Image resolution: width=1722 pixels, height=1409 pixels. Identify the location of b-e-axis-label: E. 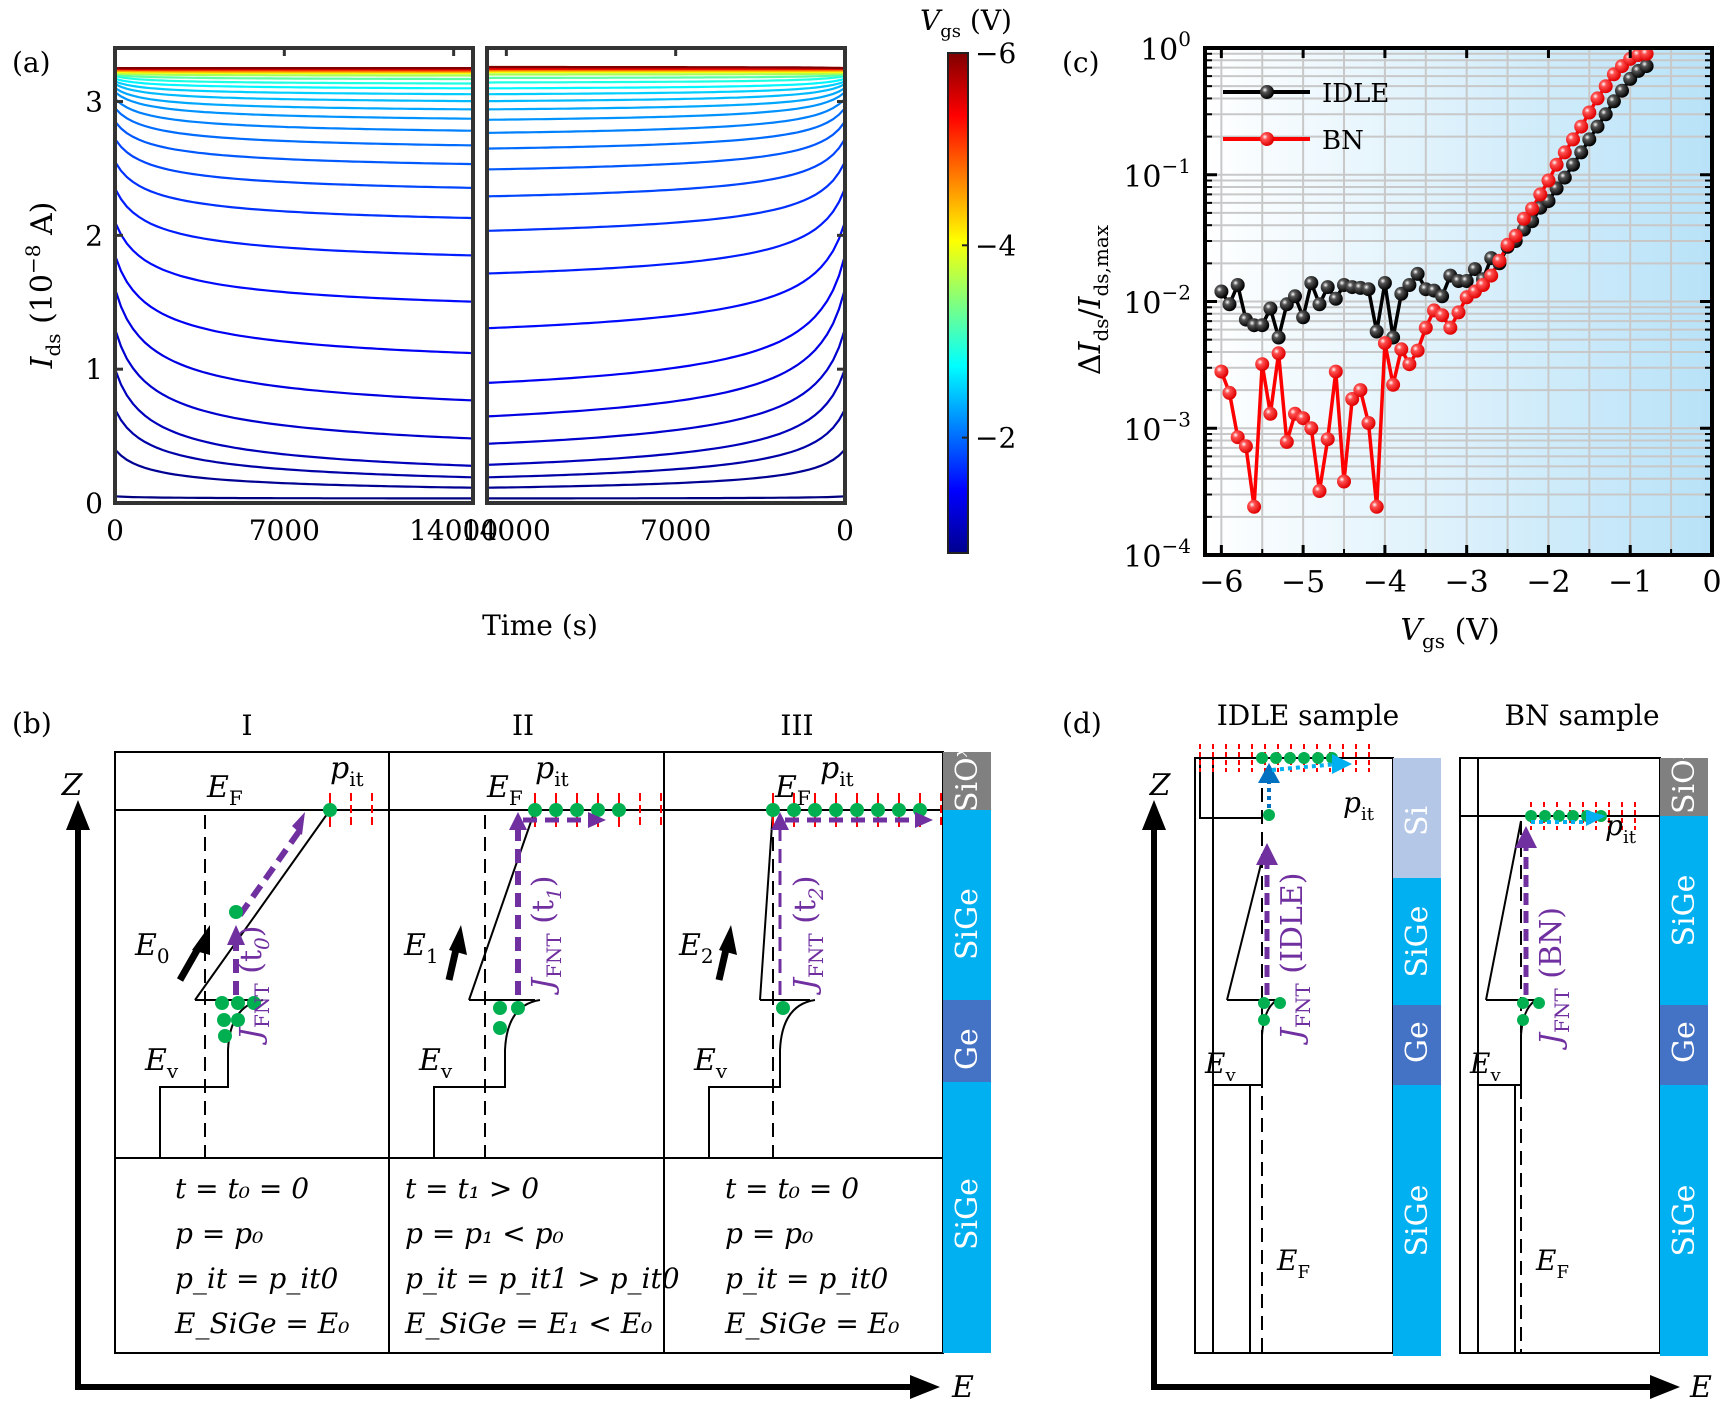
(962, 1387).